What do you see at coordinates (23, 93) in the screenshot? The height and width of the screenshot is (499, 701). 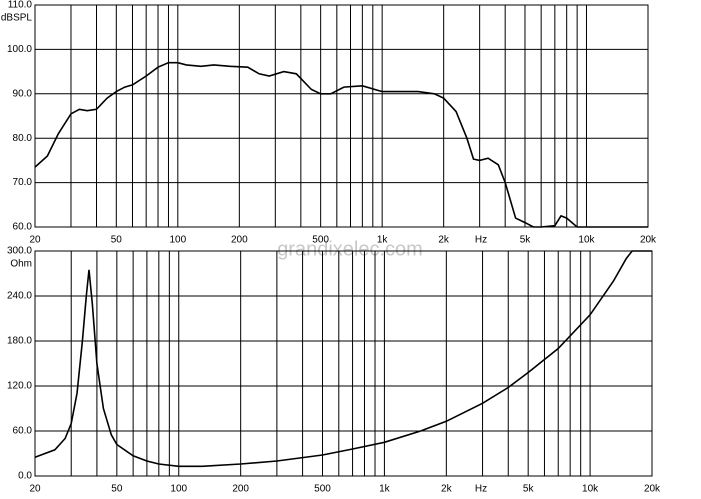 I see `y-tick-label: 90.0` at bounding box center [23, 93].